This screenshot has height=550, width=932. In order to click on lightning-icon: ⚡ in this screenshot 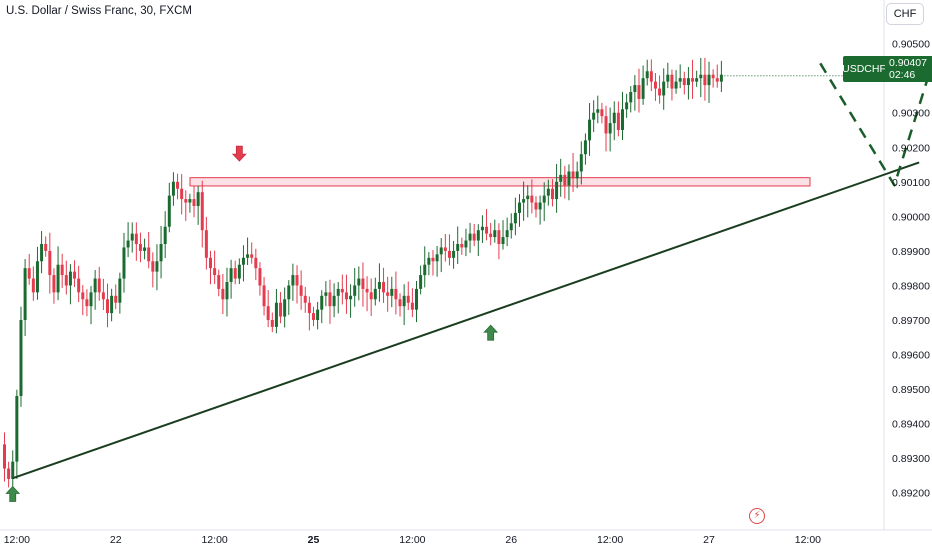, I will do `click(757, 516)`.